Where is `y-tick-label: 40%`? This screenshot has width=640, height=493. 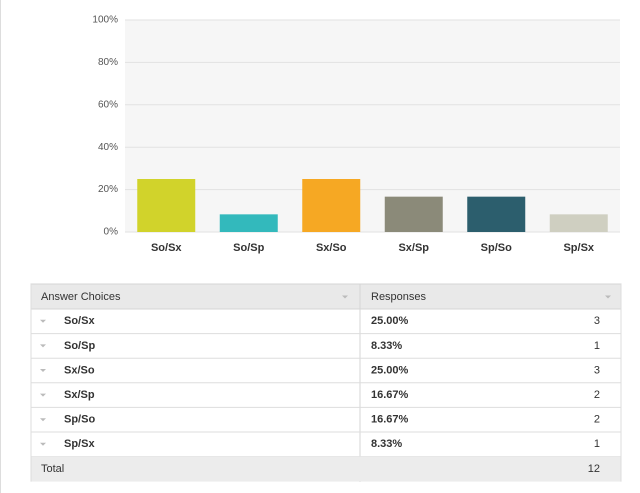 y-tick-label: 40% is located at coordinates (108, 147).